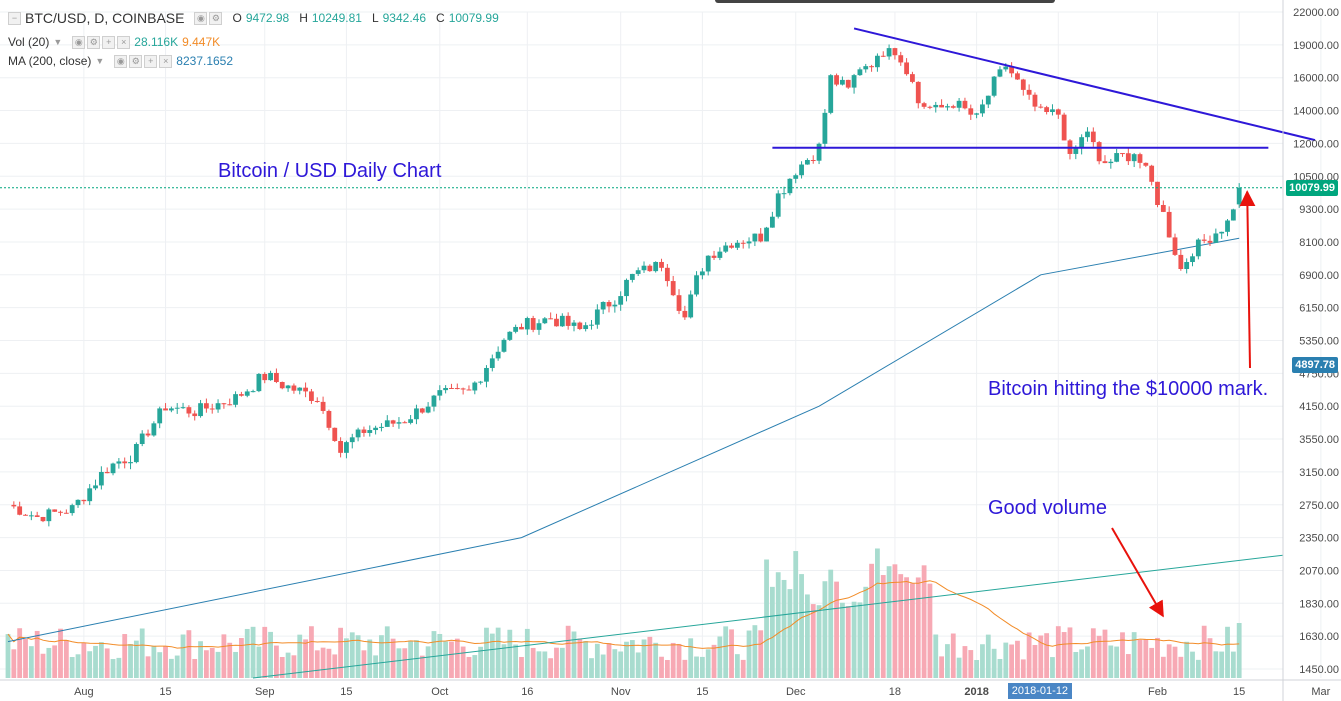 This screenshot has width=1341, height=701. I want to click on high-value: 10249.81, so click(336, 18).